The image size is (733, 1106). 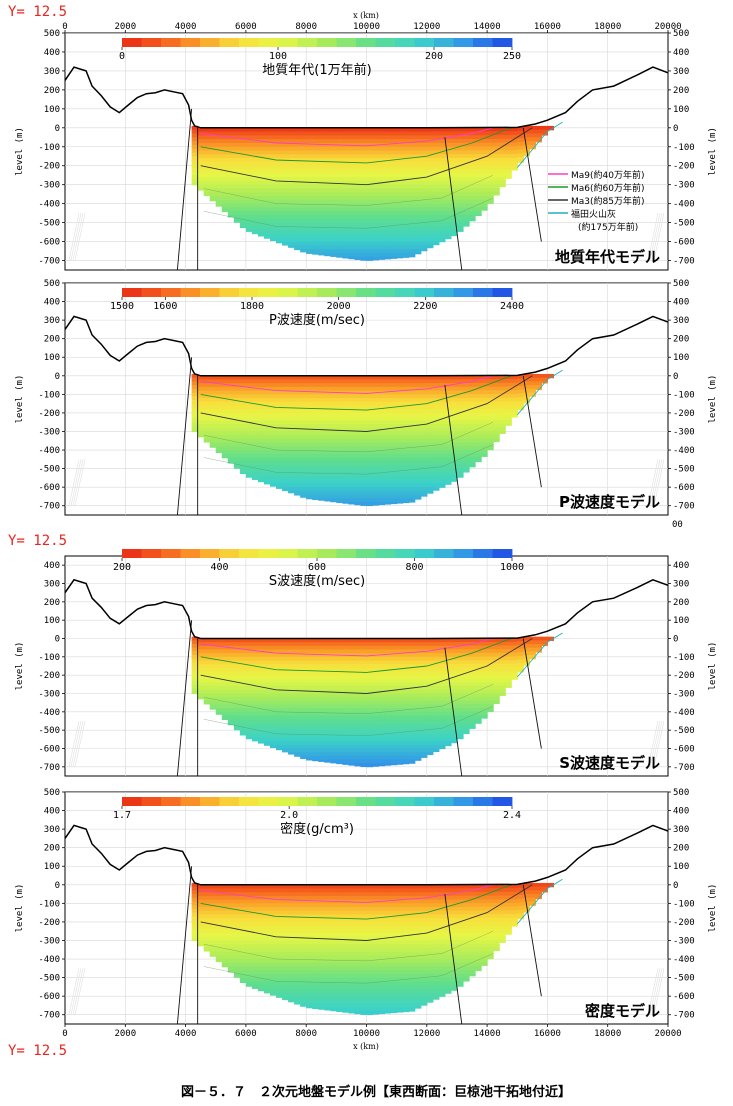 What do you see at coordinates (366, 15) in the screenshot?
I see `x-axis-label-top: x (km)` at bounding box center [366, 15].